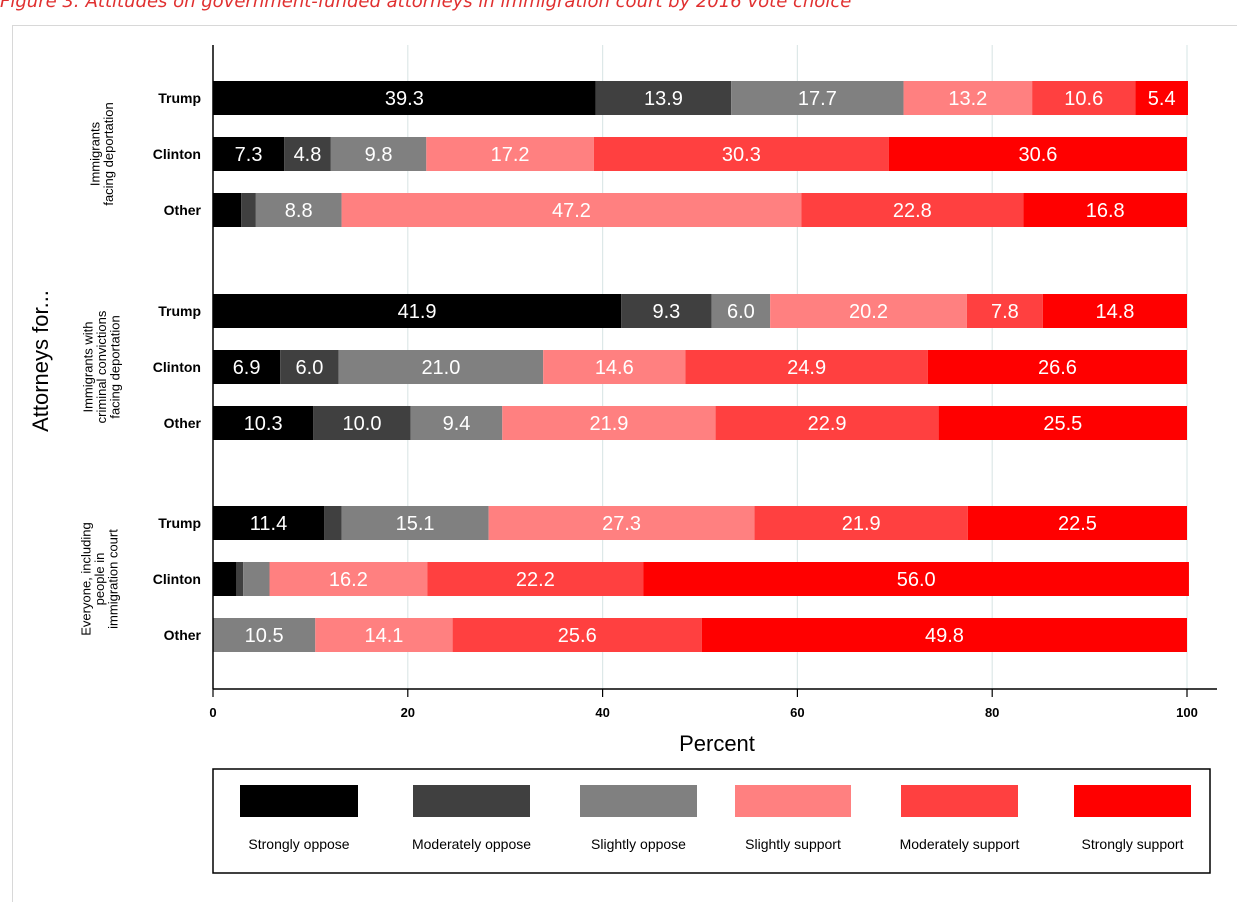 The image size is (1237, 902). I want to click on bar-g1-r1-s0, so click(247, 367).